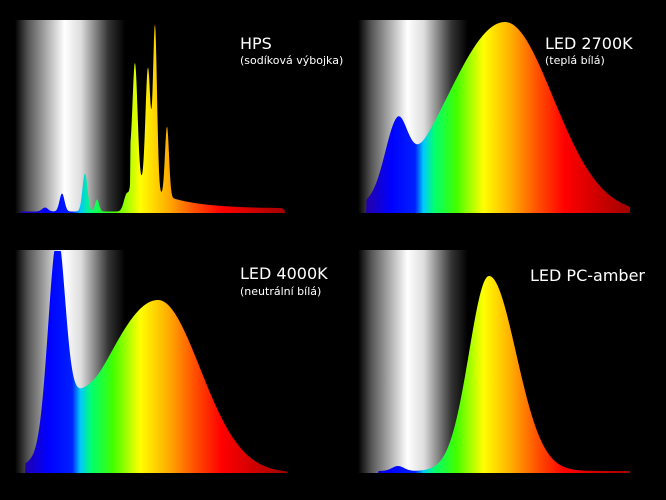 This screenshot has width=666, height=500. Describe the element at coordinates (589, 43) in the screenshot. I see `panel-title: LED 2700K` at that location.